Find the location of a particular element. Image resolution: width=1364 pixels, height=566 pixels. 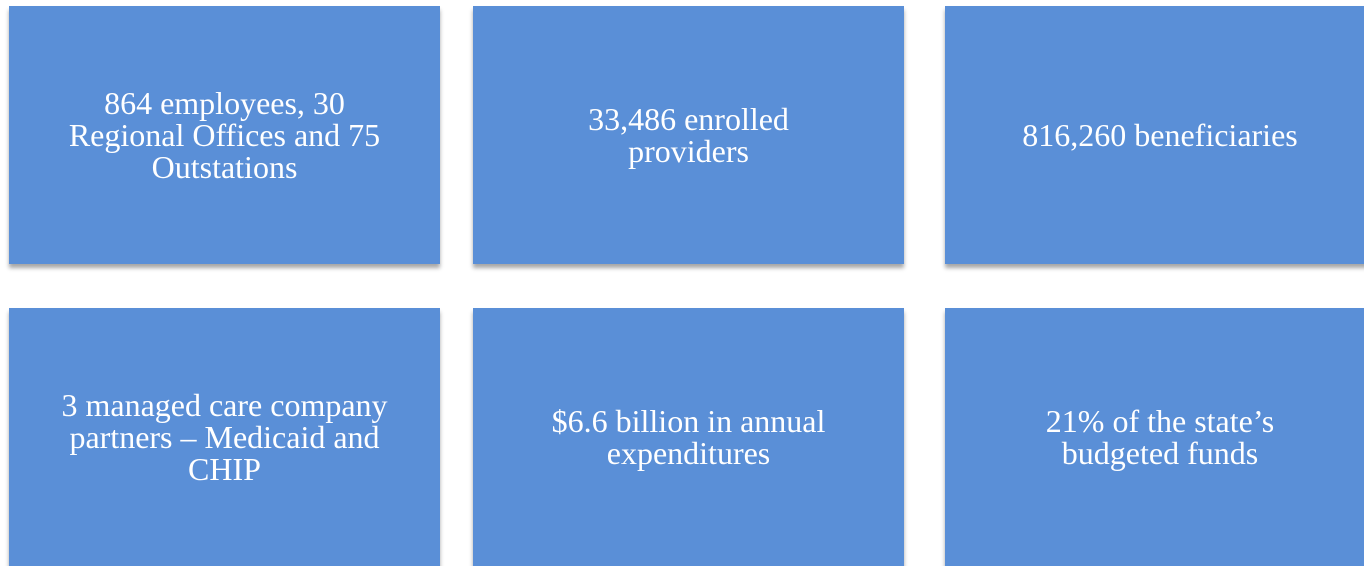

tile-text: expenditures is located at coordinates (688, 453).